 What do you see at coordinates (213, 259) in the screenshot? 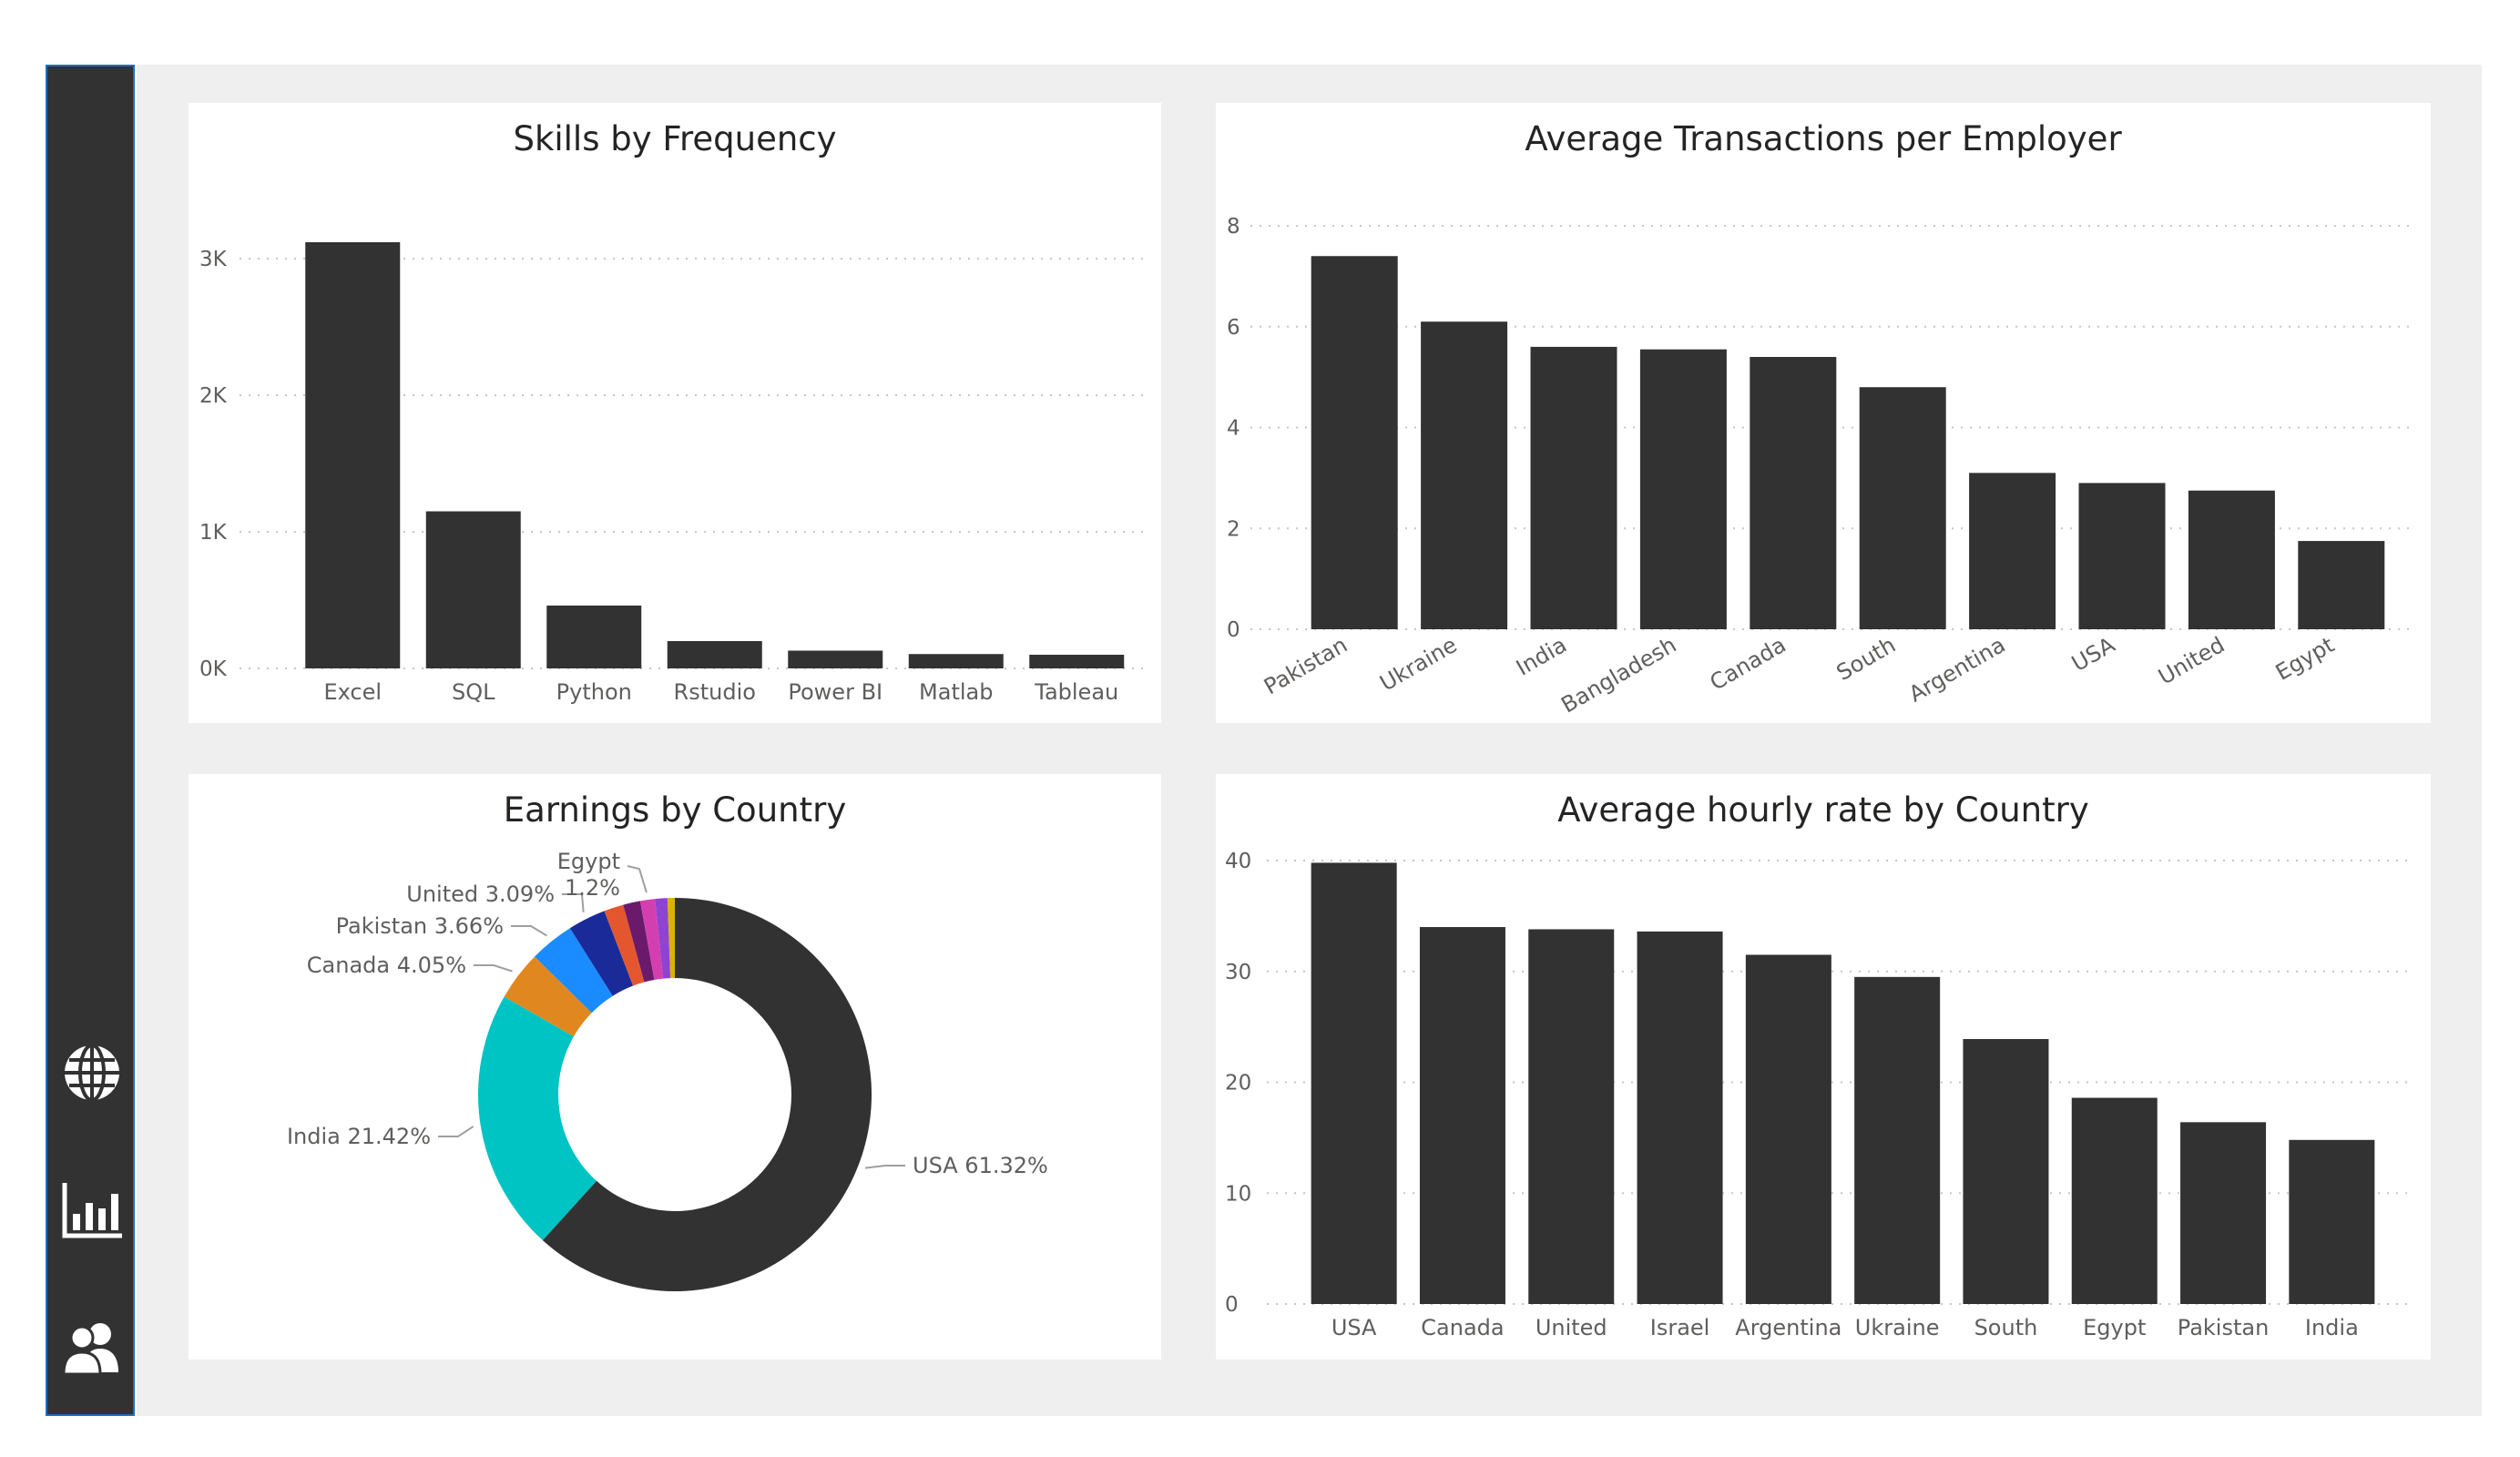
I see `y-tick-label: 3K` at bounding box center [213, 259].